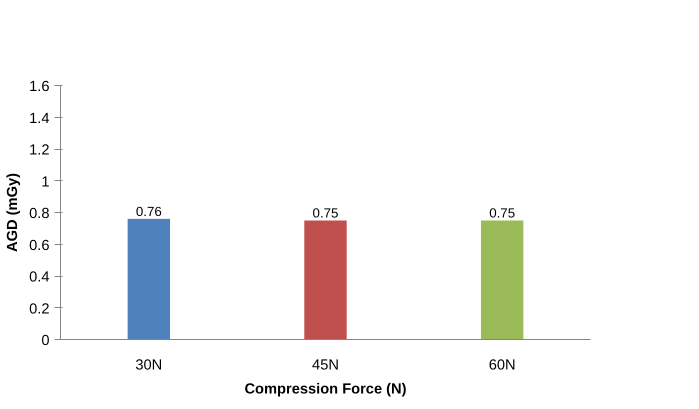  Describe the element at coordinates (39, 246) in the screenshot. I see `y-tick-label: 0.6` at that location.